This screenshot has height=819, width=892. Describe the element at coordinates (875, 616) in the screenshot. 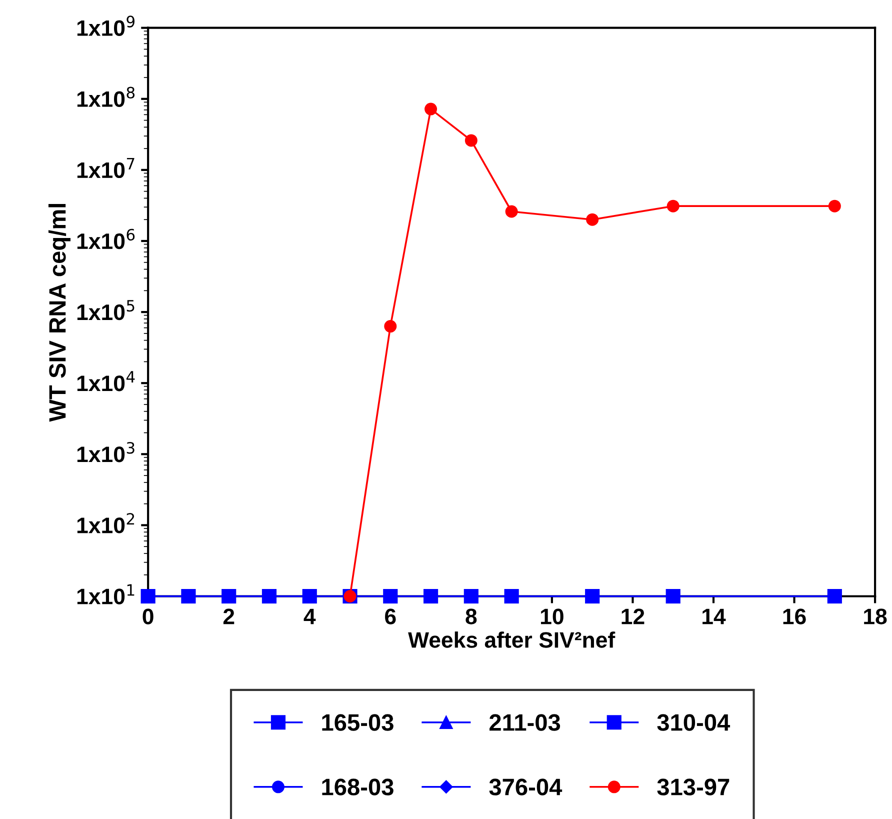

I see `x-tick-label: 18` at that location.